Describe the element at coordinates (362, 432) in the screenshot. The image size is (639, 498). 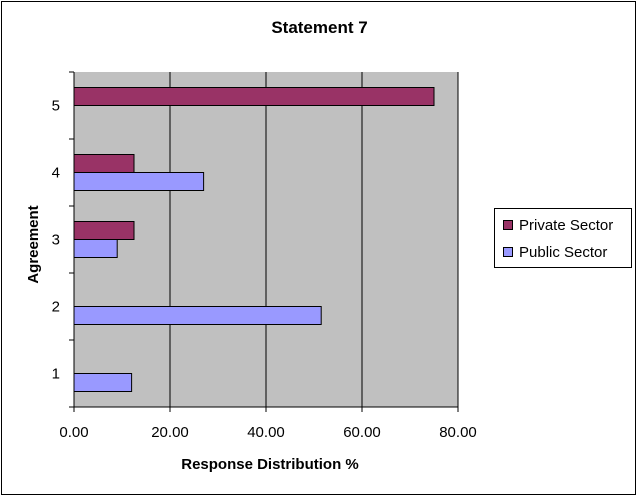
I see `x-tick-label: 60.00` at that location.